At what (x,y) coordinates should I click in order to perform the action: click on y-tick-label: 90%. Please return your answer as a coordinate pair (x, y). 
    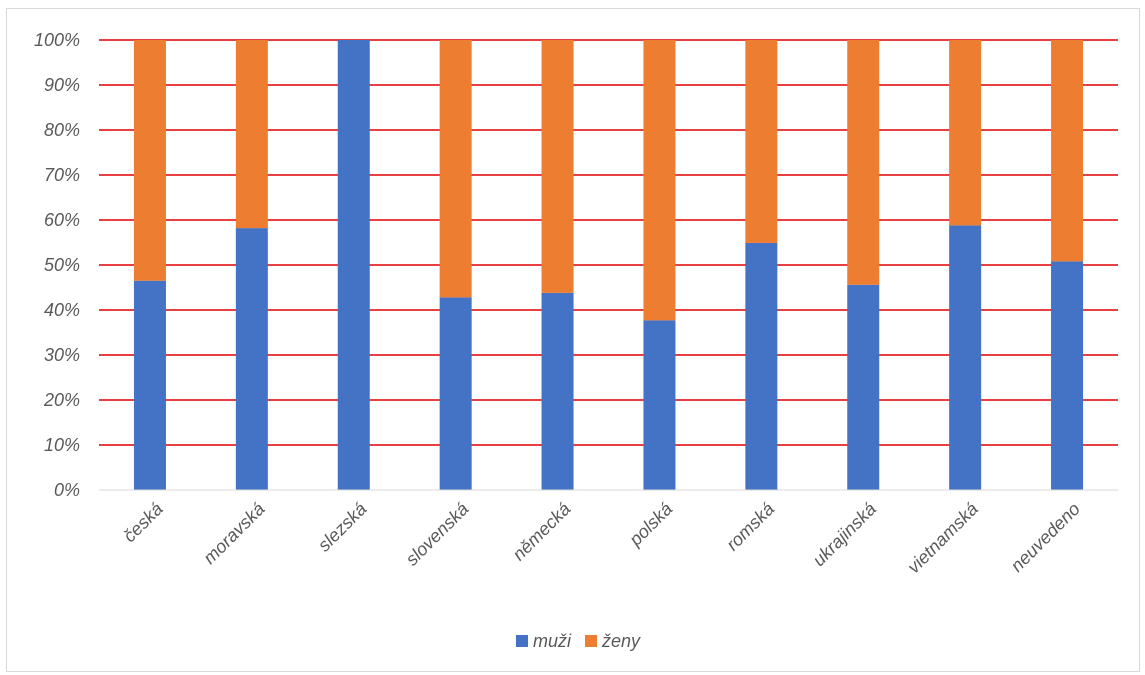
    Looking at the image, I should click on (62, 85).